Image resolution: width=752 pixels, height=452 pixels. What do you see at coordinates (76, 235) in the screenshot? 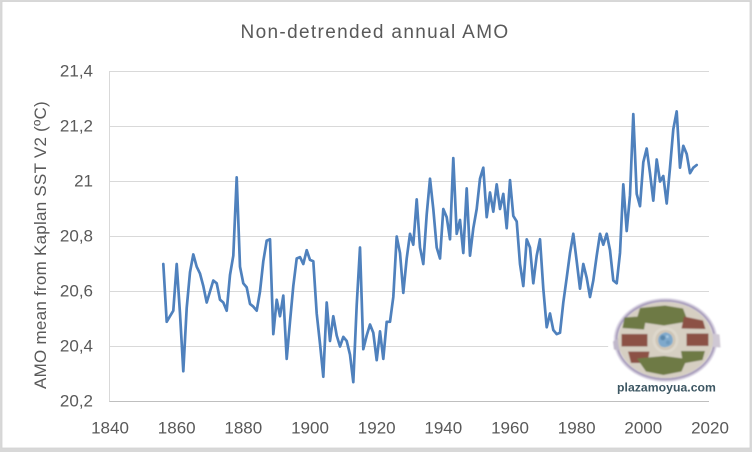
I see `svg-text: 20,8` at bounding box center [76, 235].